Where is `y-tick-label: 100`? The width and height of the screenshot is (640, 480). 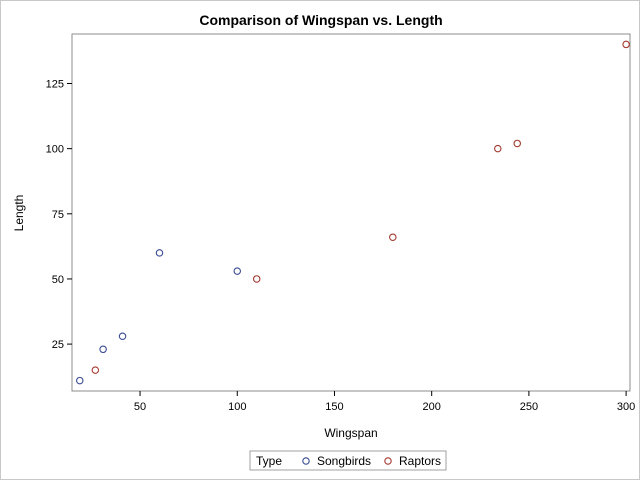
y-tick-label: 100 is located at coordinates (55, 150).